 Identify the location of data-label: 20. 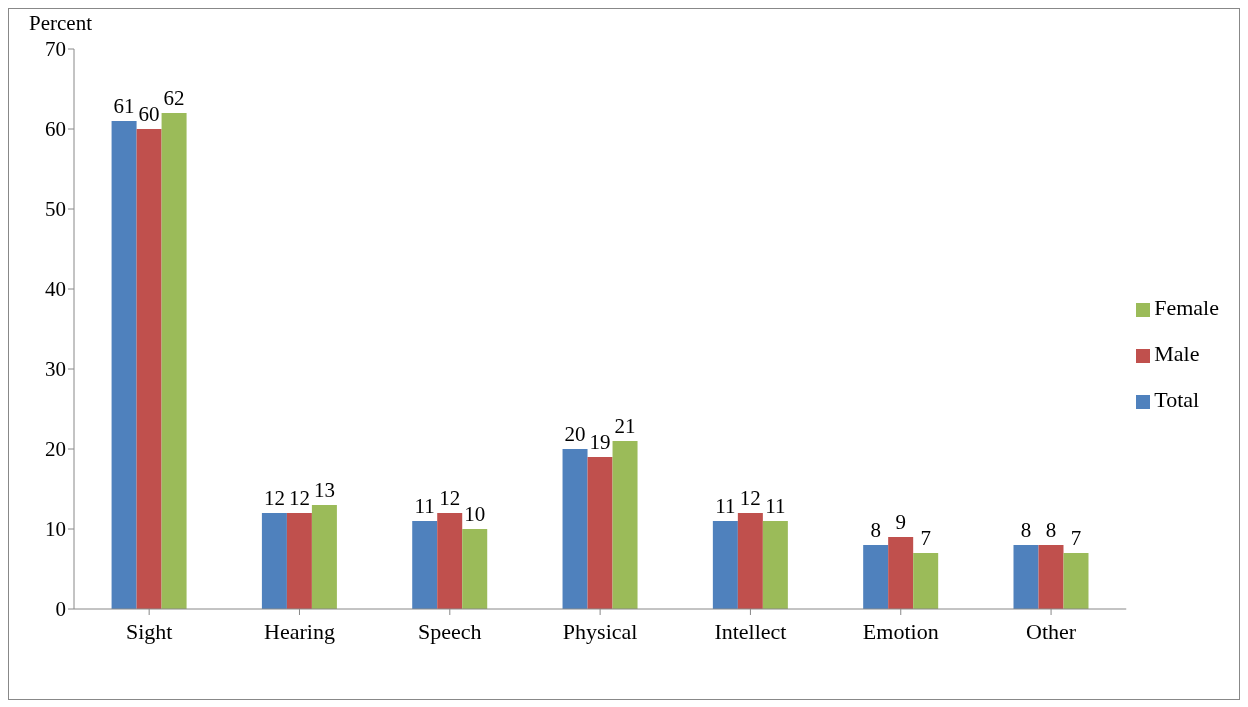
(575, 434).